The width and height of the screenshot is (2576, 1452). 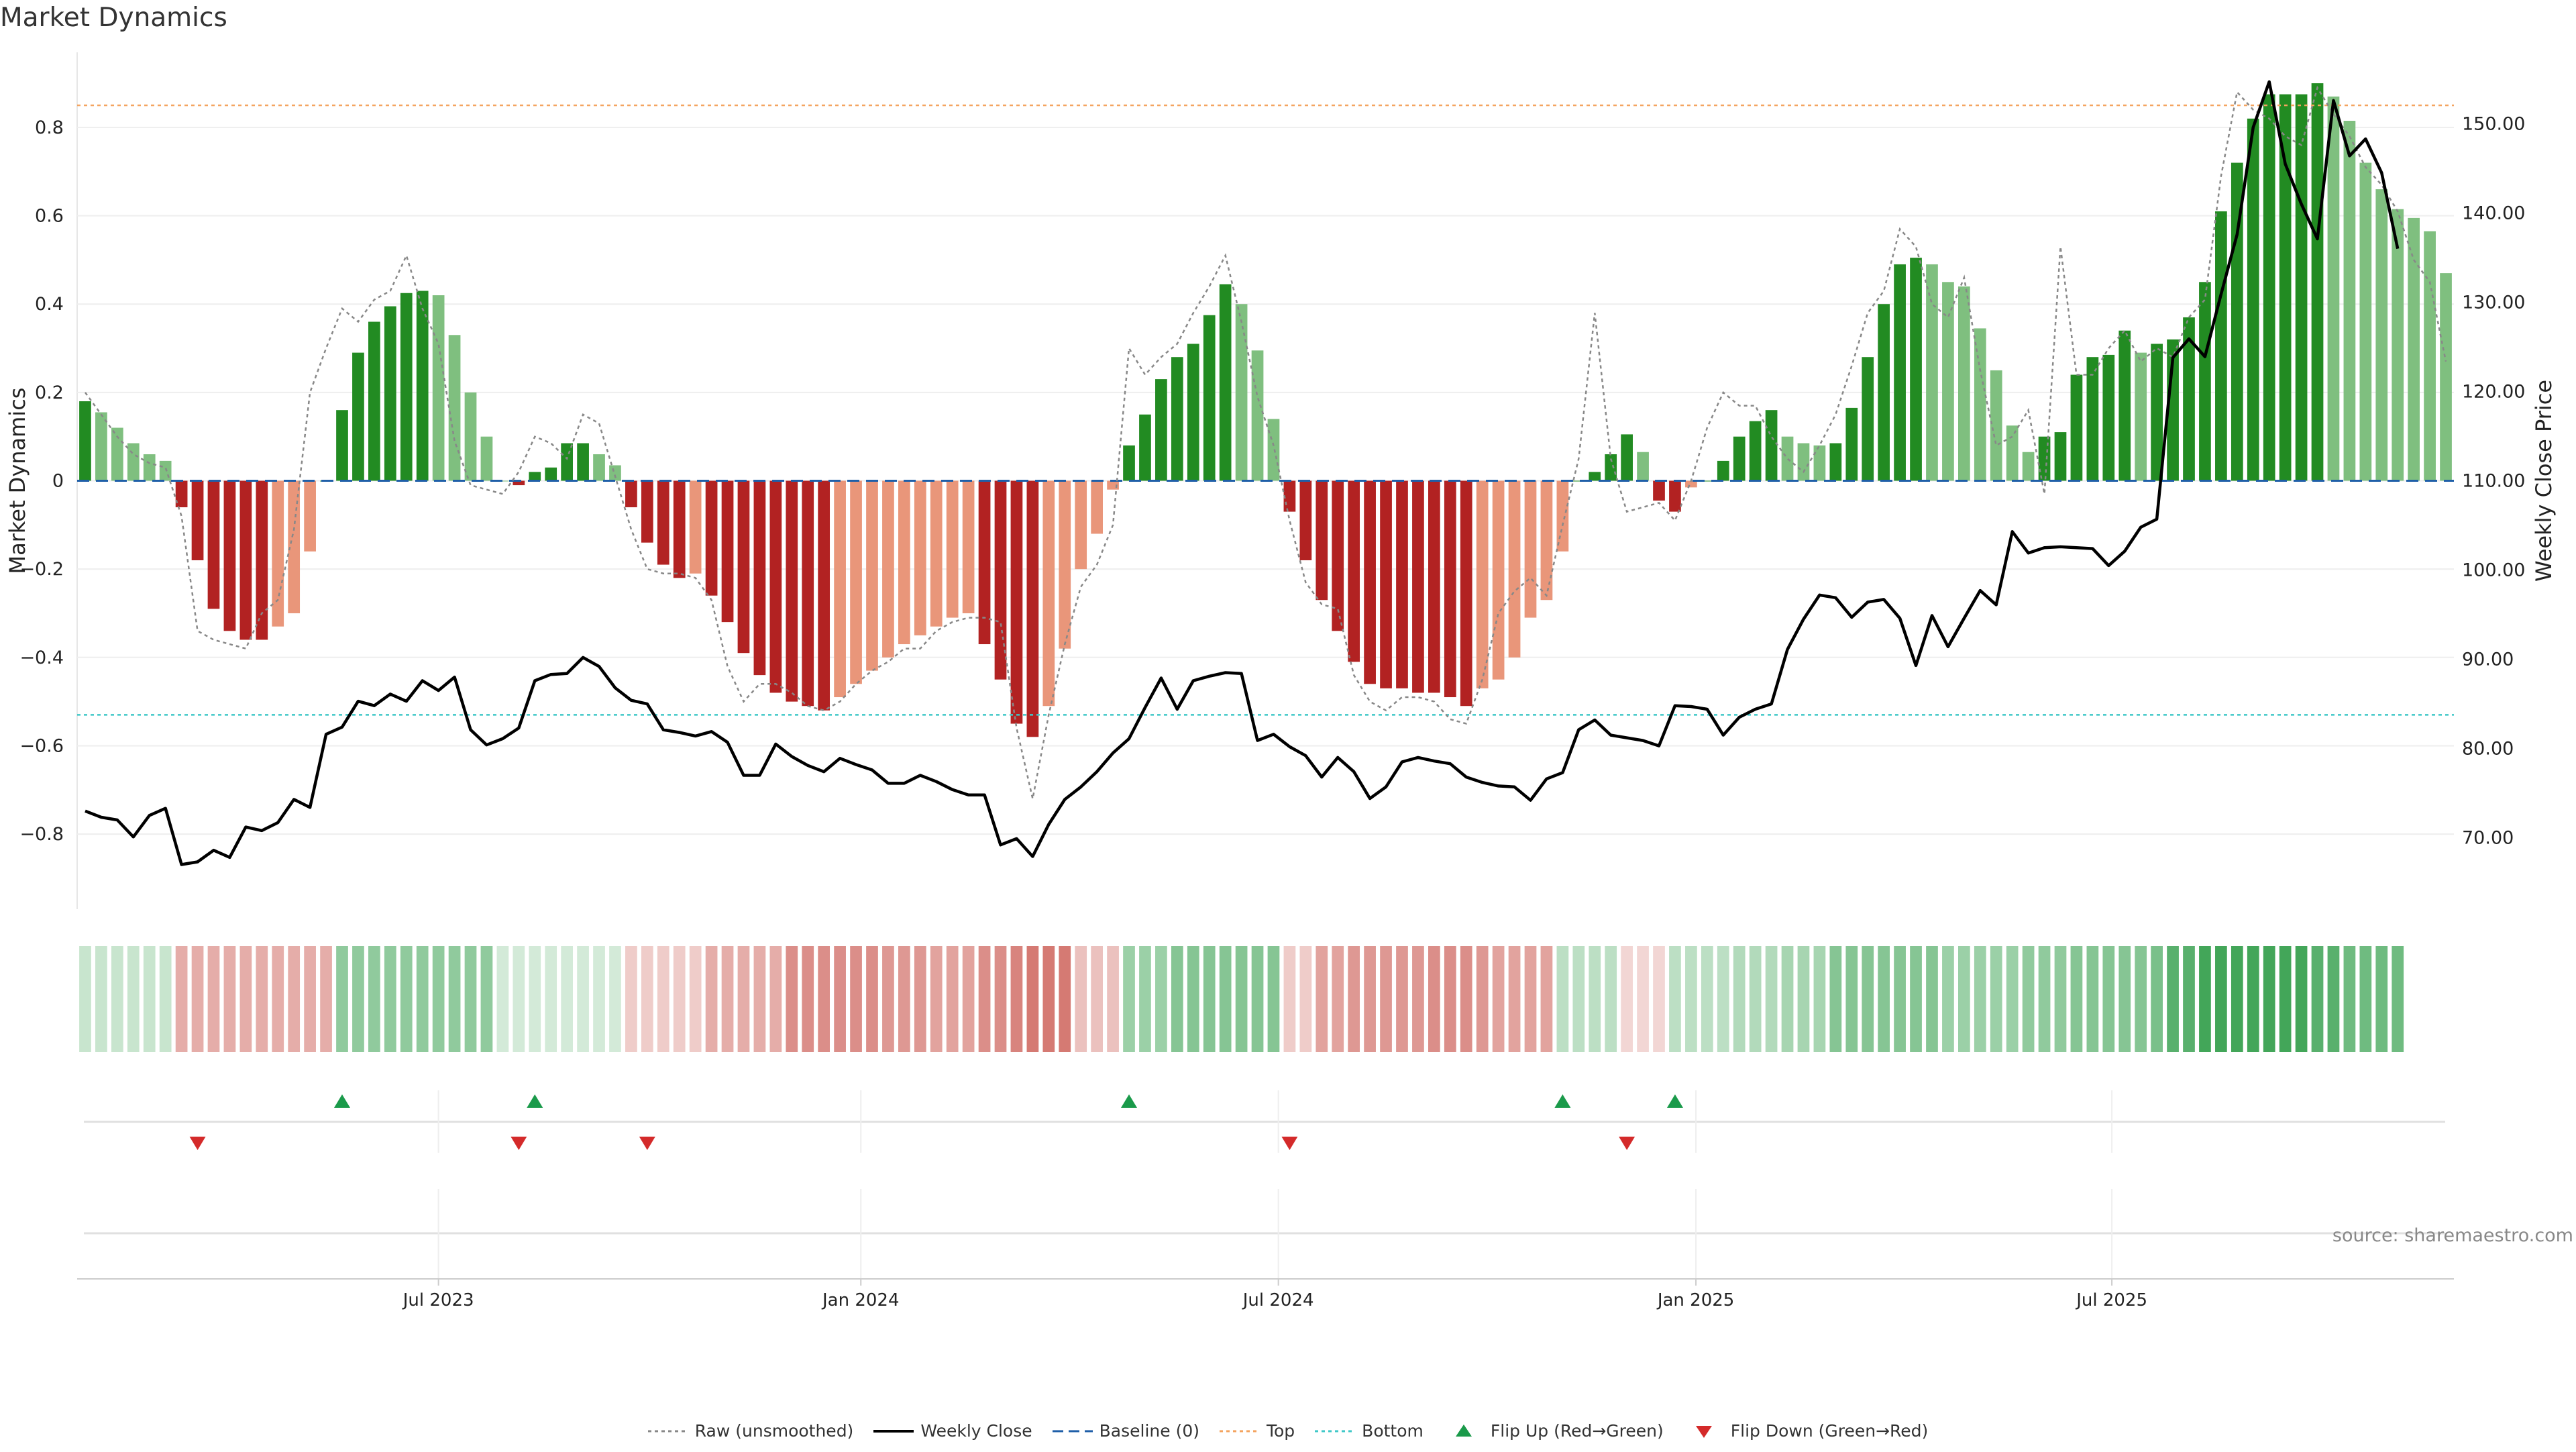 What do you see at coordinates (893, 1431) in the screenshot?
I see `close-legend-swatch` at bounding box center [893, 1431].